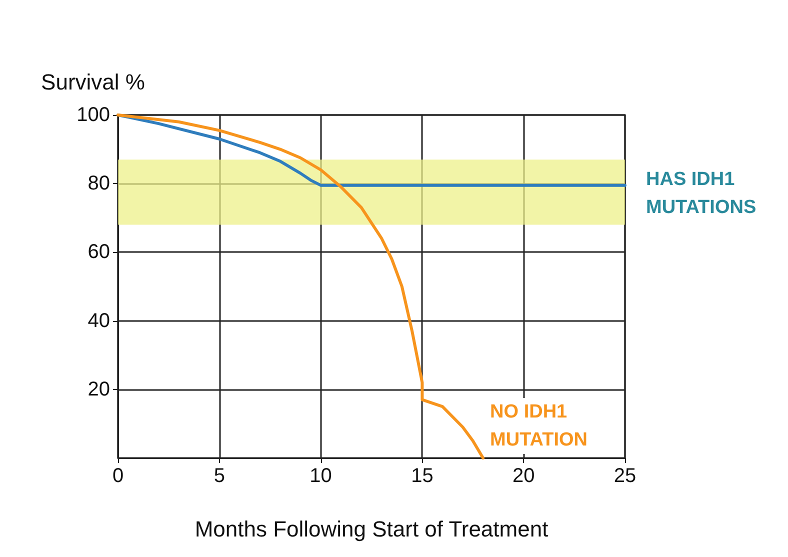 This screenshot has height=557, width=788. What do you see at coordinates (219, 476) in the screenshot?
I see `x-tick-label: 5` at bounding box center [219, 476].